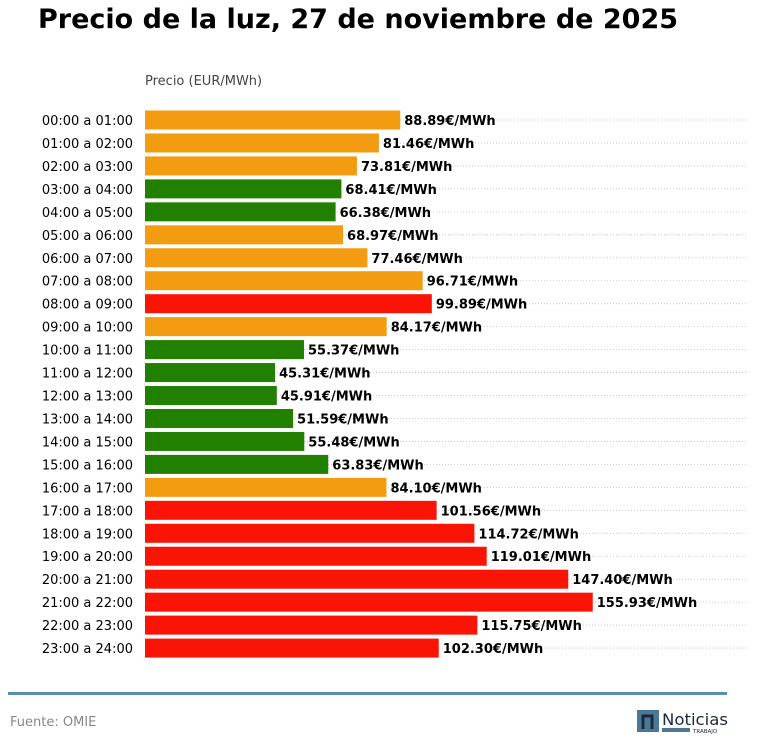 Image resolution: width=758 pixels, height=755 pixels. I want to click on data-label: 84.10€/MWh, so click(435, 488).